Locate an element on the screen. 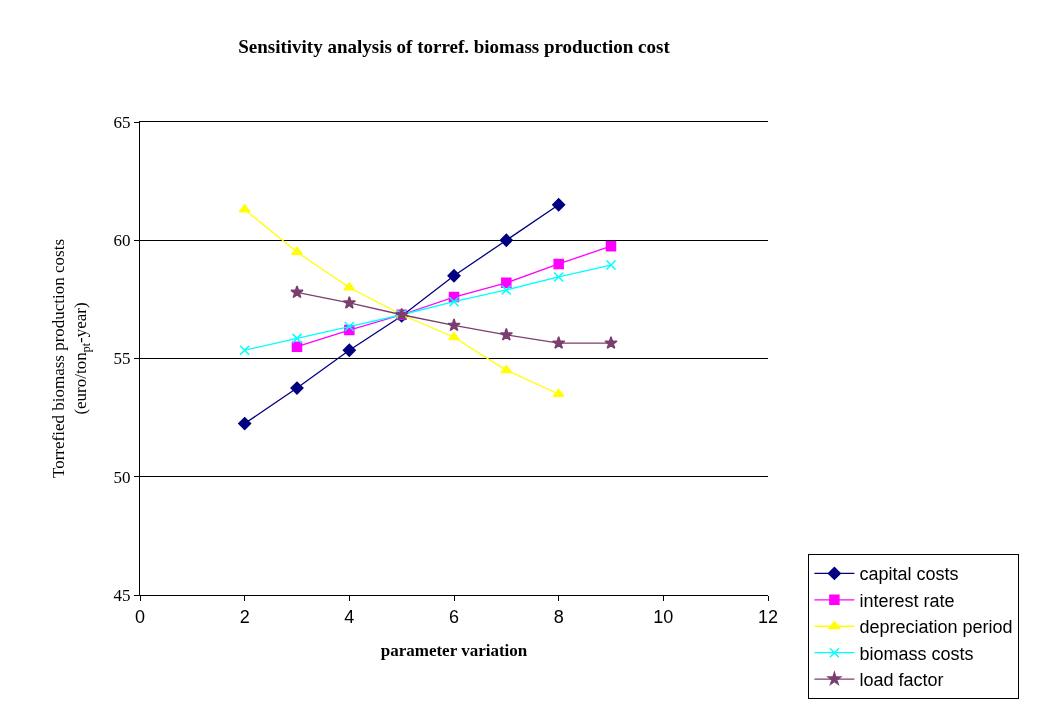  y-tick-label: 55 is located at coordinates (122, 359).